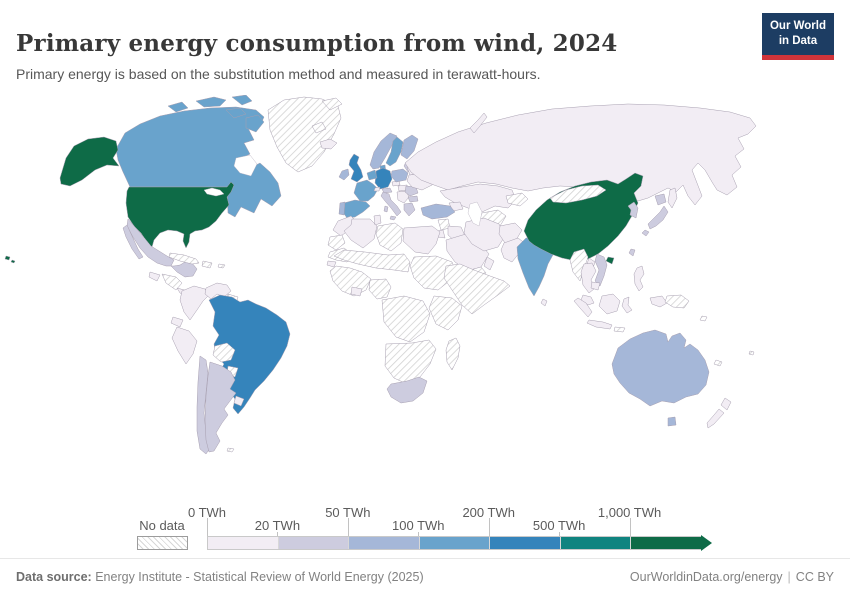 The width and height of the screenshot is (850, 600). What do you see at coordinates (399, 175) in the screenshot?
I see `country-poland` at bounding box center [399, 175].